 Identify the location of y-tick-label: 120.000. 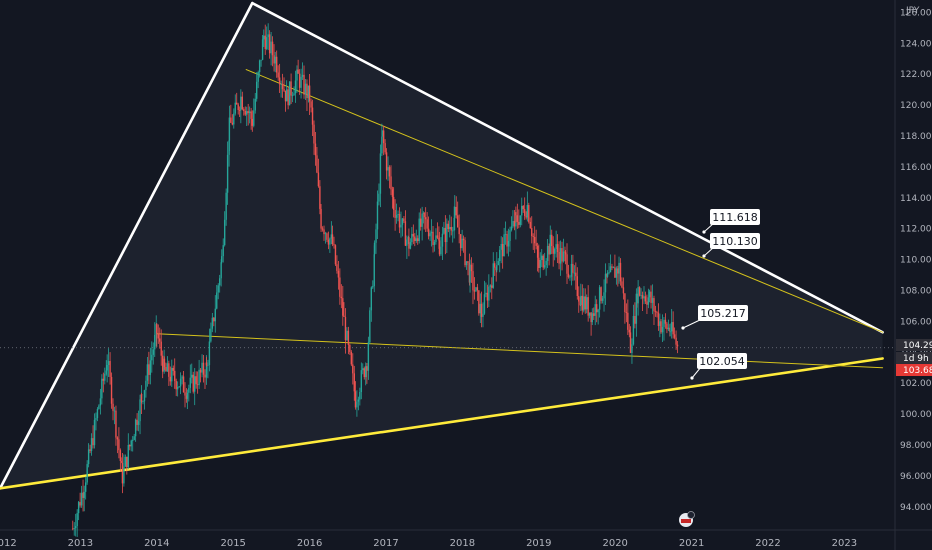
(916, 106).